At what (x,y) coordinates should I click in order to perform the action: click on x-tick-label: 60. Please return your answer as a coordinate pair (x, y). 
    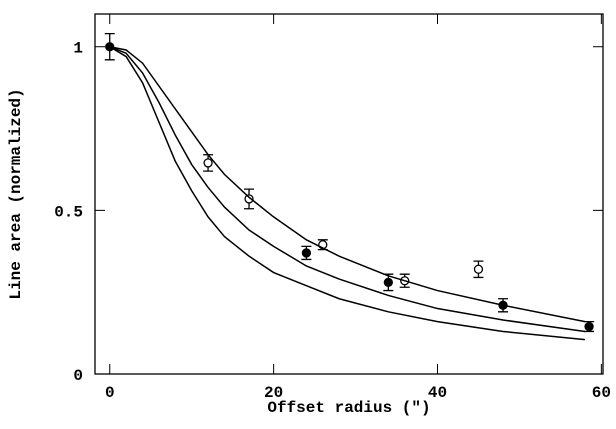
    Looking at the image, I should click on (601, 393).